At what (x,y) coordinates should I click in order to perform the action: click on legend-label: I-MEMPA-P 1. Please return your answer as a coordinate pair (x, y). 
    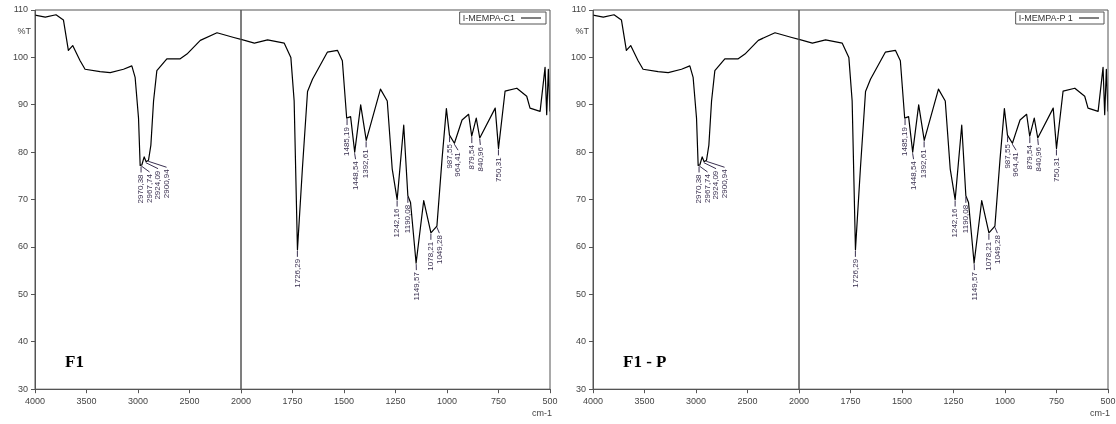
    Looking at the image, I should click on (1045, 17).